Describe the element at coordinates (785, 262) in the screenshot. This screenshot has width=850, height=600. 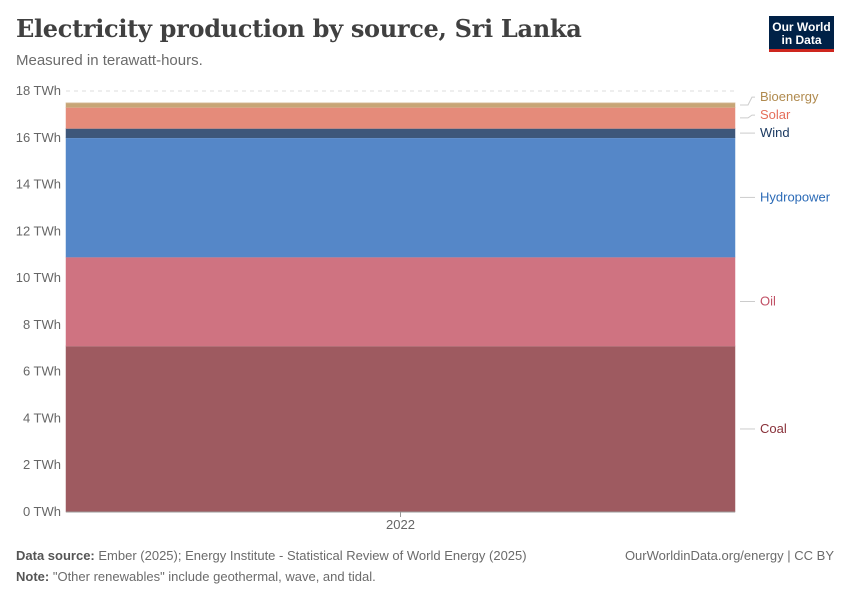
I see `legend: Coal Oil Hydropower Wind Solar Bioenergy` at that location.